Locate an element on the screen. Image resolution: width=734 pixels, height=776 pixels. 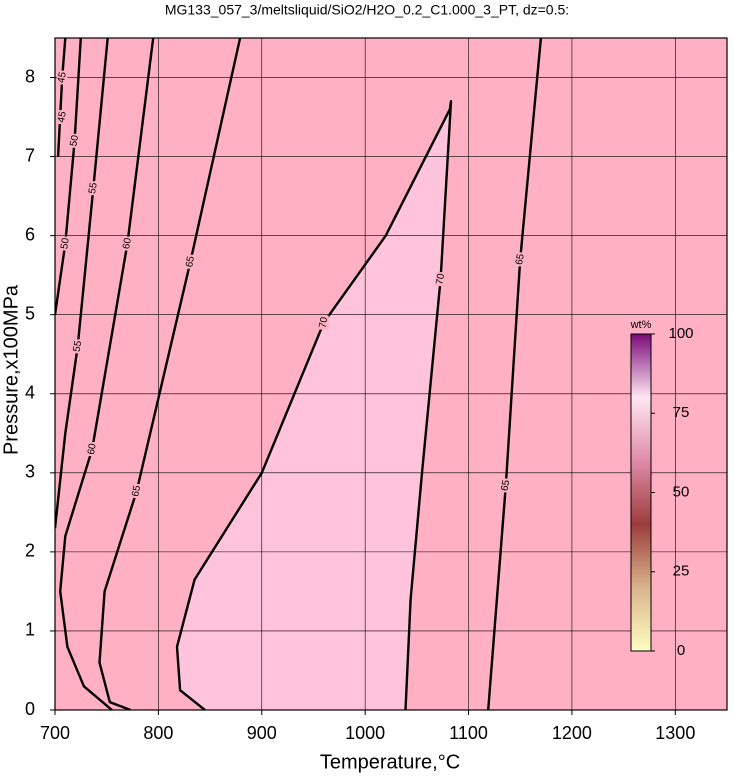
x-tick-label: 1100 is located at coordinates (468, 733).